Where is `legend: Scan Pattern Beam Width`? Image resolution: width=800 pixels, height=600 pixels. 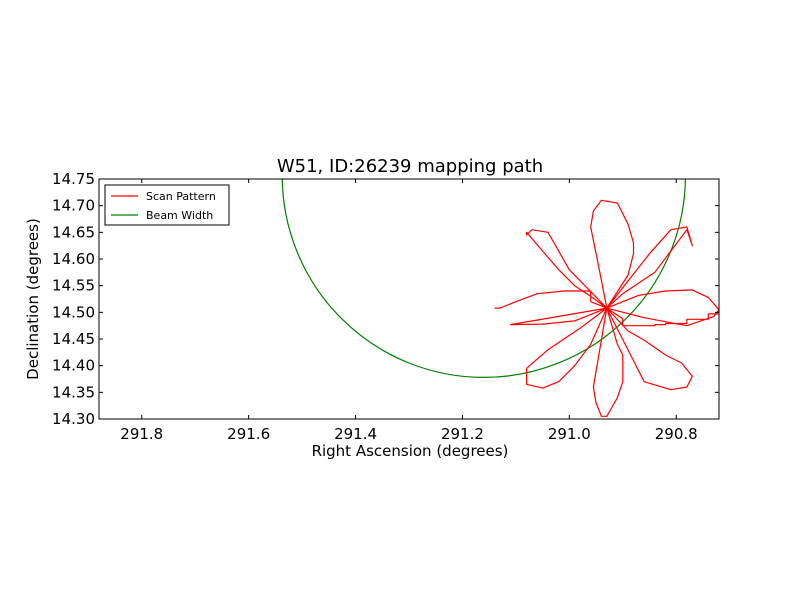 legend: Scan Pattern Beam Width is located at coordinates (167, 205).